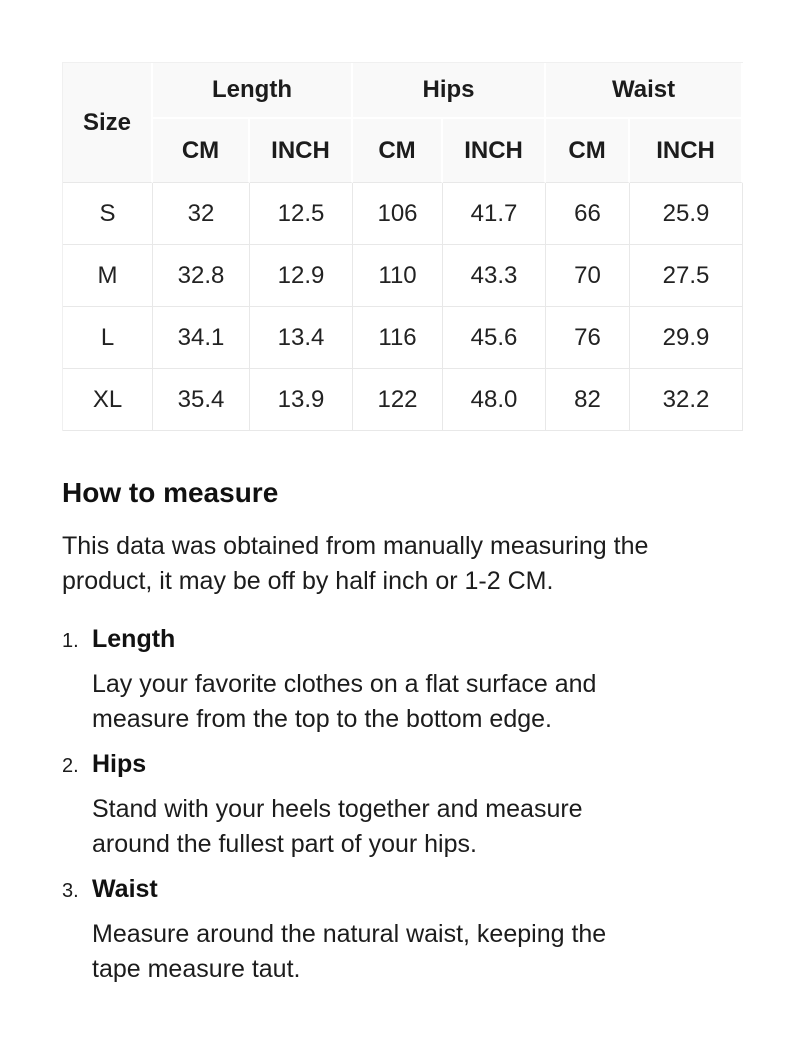 This screenshot has height=1052, width=800. Describe the element at coordinates (495, 214) in the screenshot. I see `measurement-cell: 41.7` at that location.